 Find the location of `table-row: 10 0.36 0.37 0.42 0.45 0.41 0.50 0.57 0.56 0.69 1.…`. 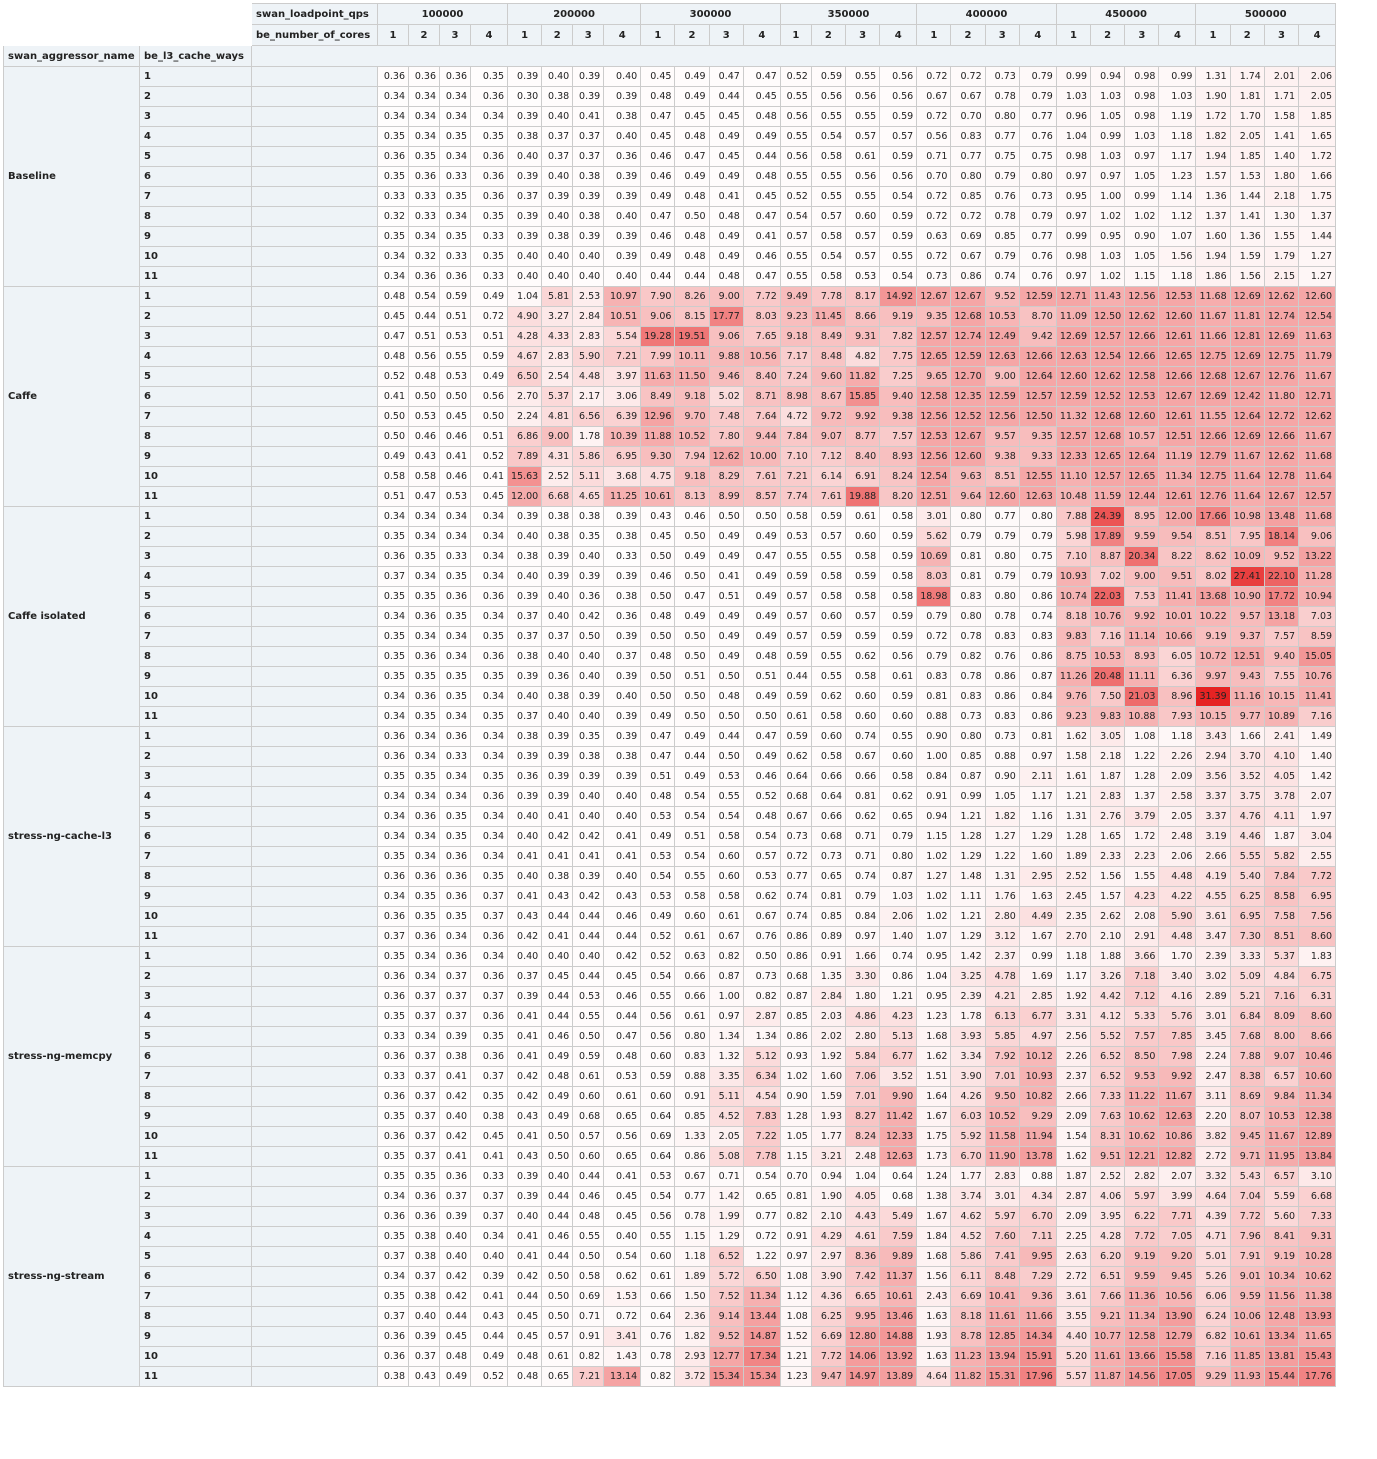

table-row: 10 0.36 0.37 0.42 0.45 0.41 0.50 0.57 0.56 0.69 1.… is located at coordinates (670, 1136).